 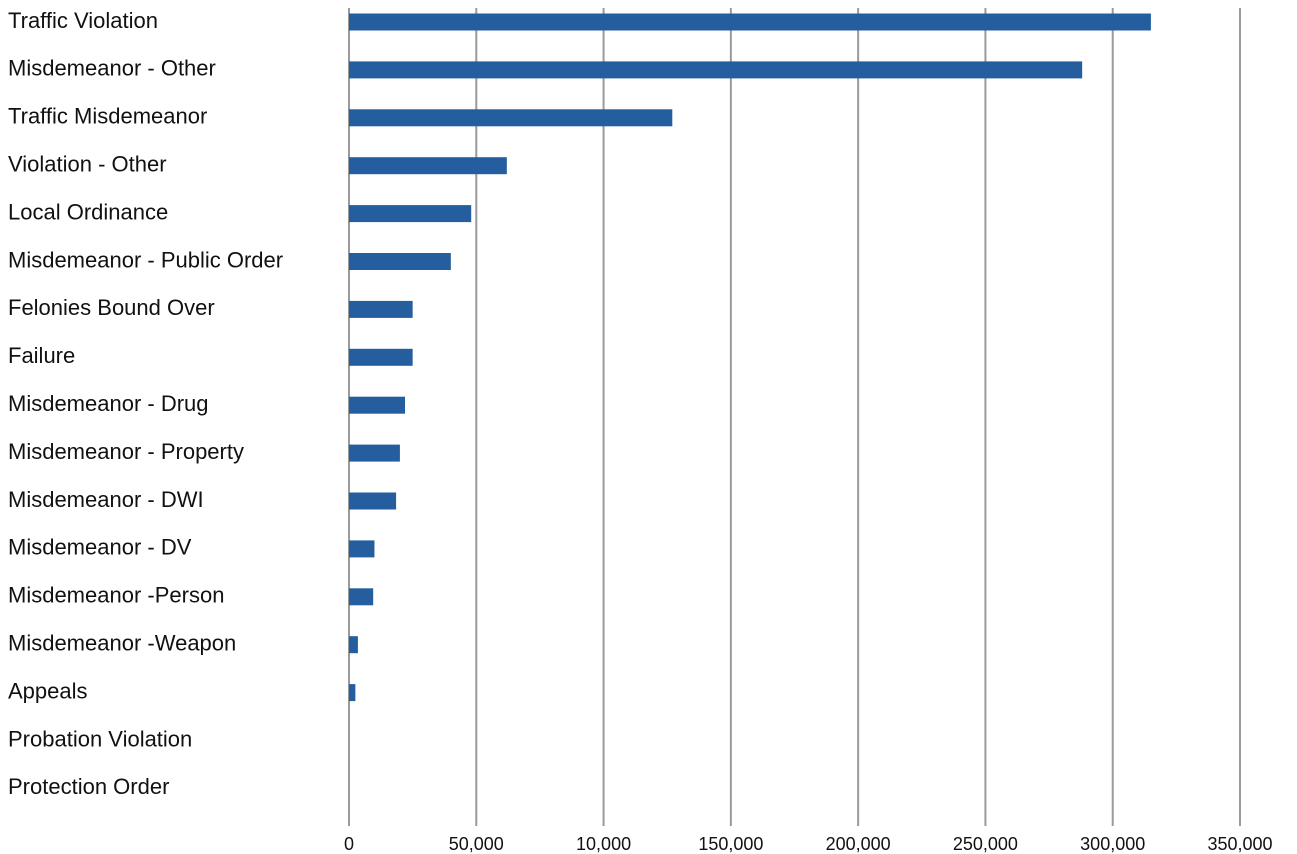 What do you see at coordinates (100, 738) in the screenshot?
I see `y-tick-label: Probation Violation` at bounding box center [100, 738].